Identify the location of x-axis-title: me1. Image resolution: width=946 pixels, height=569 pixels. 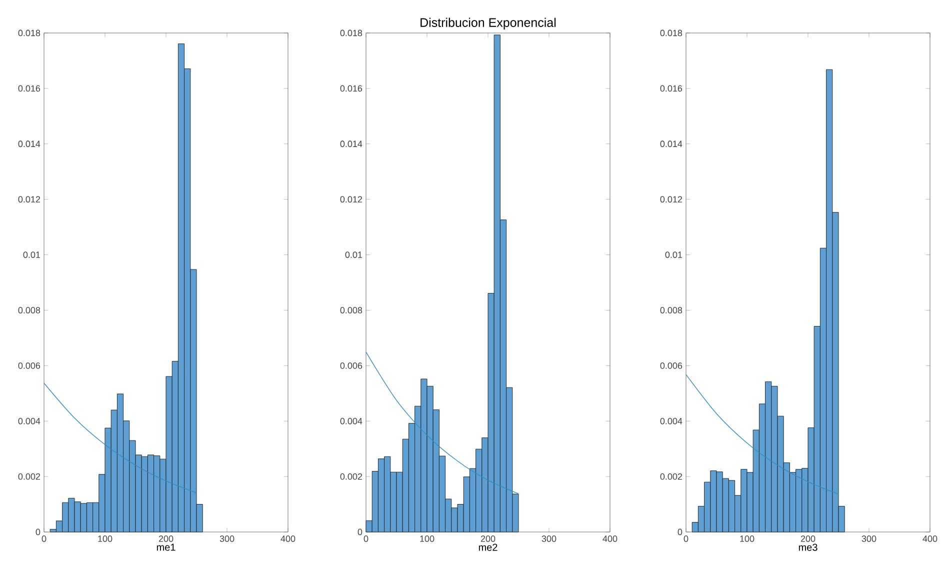
(166, 547).